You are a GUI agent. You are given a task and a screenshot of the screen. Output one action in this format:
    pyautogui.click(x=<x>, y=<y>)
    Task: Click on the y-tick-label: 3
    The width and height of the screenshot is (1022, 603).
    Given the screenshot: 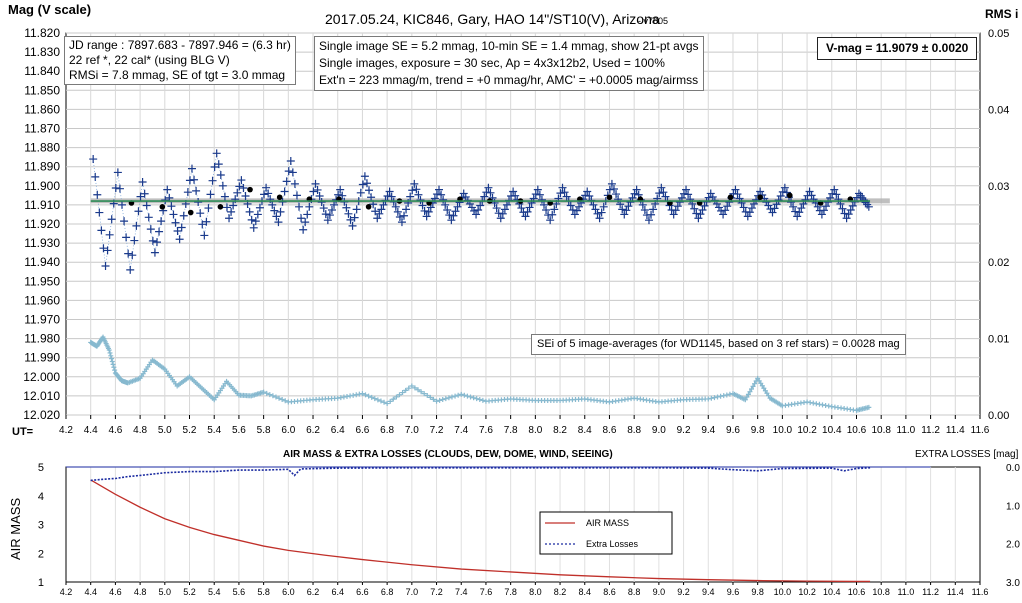 What is the action you would take?
    pyautogui.click(x=41, y=526)
    